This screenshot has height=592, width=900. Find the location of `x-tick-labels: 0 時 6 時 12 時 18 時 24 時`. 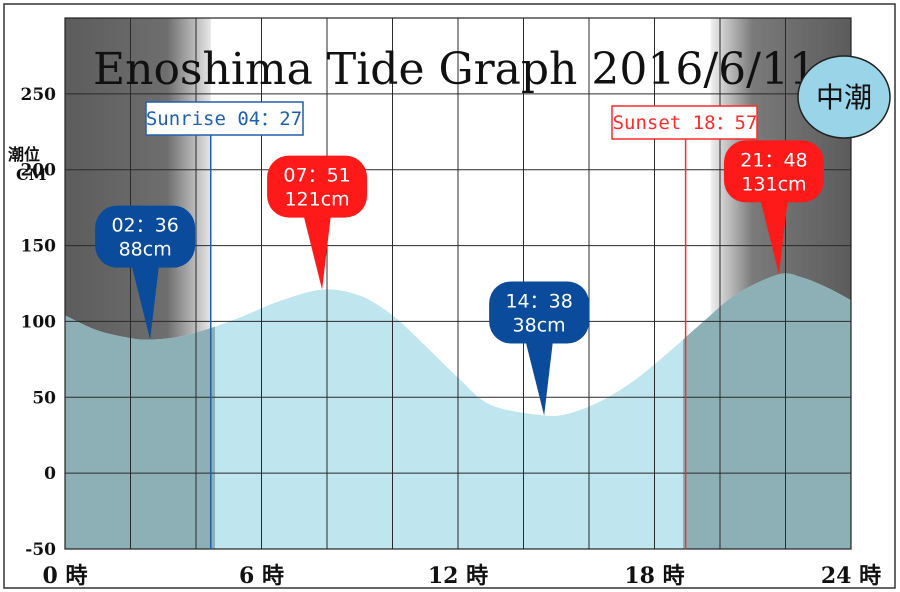

x-tick-labels: 0 時 6 時 12 時 18 時 24 時 is located at coordinates (462, 576).